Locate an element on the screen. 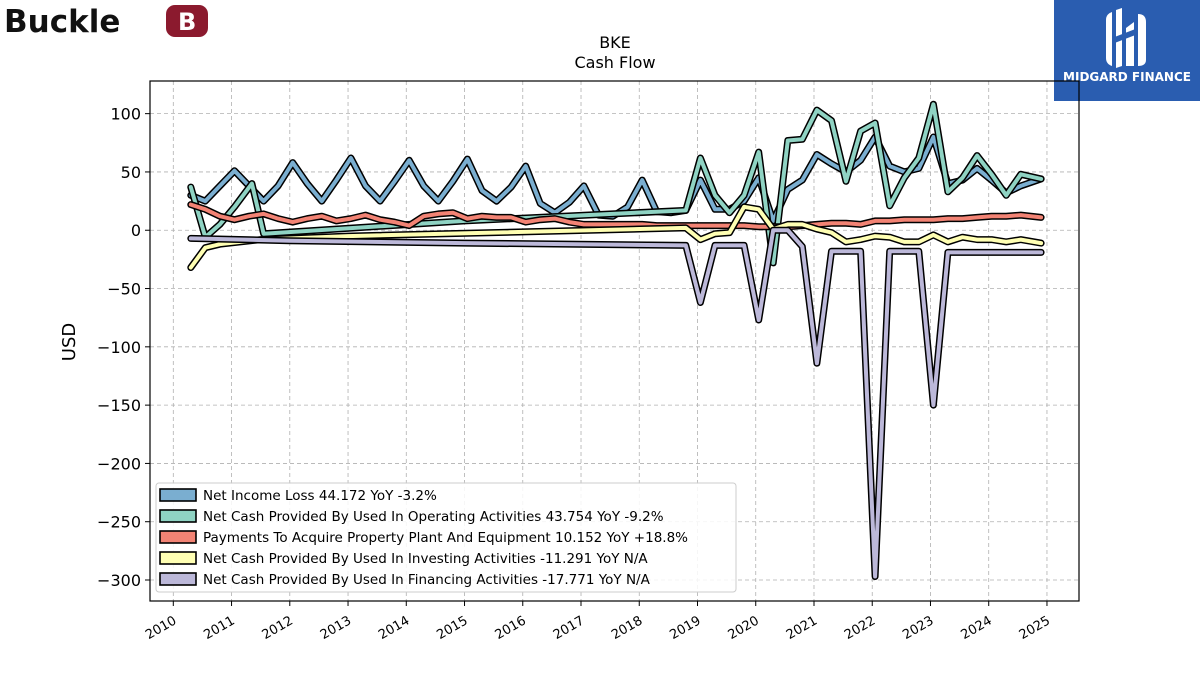  x-tick-label: 2014 is located at coordinates (394, 628).